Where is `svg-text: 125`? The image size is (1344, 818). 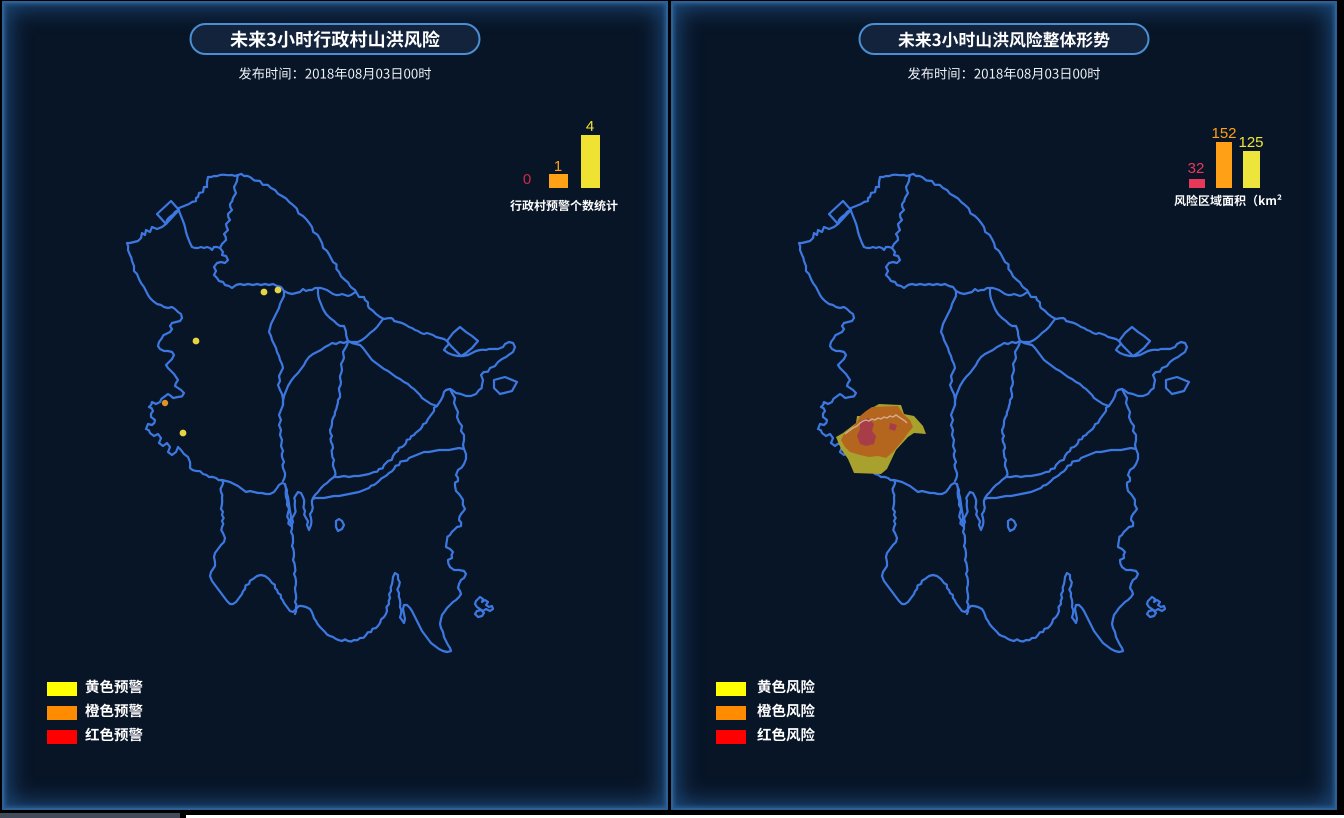
svg-text: 125 is located at coordinates (1250, 142).